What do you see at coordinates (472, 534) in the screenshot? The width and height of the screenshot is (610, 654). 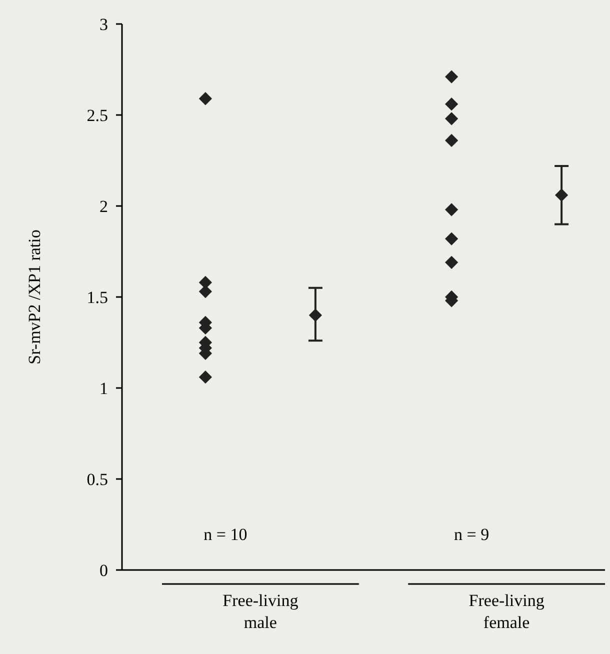 I see `annotation: n = 9` at bounding box center [472, 534].